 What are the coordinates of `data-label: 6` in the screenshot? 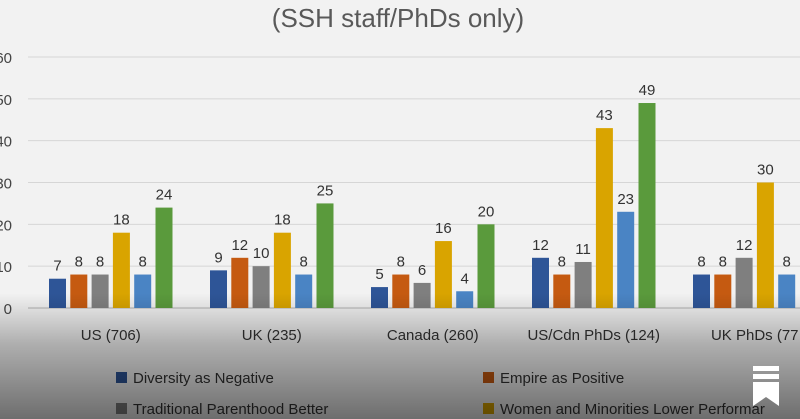 It's located at (422, 270).